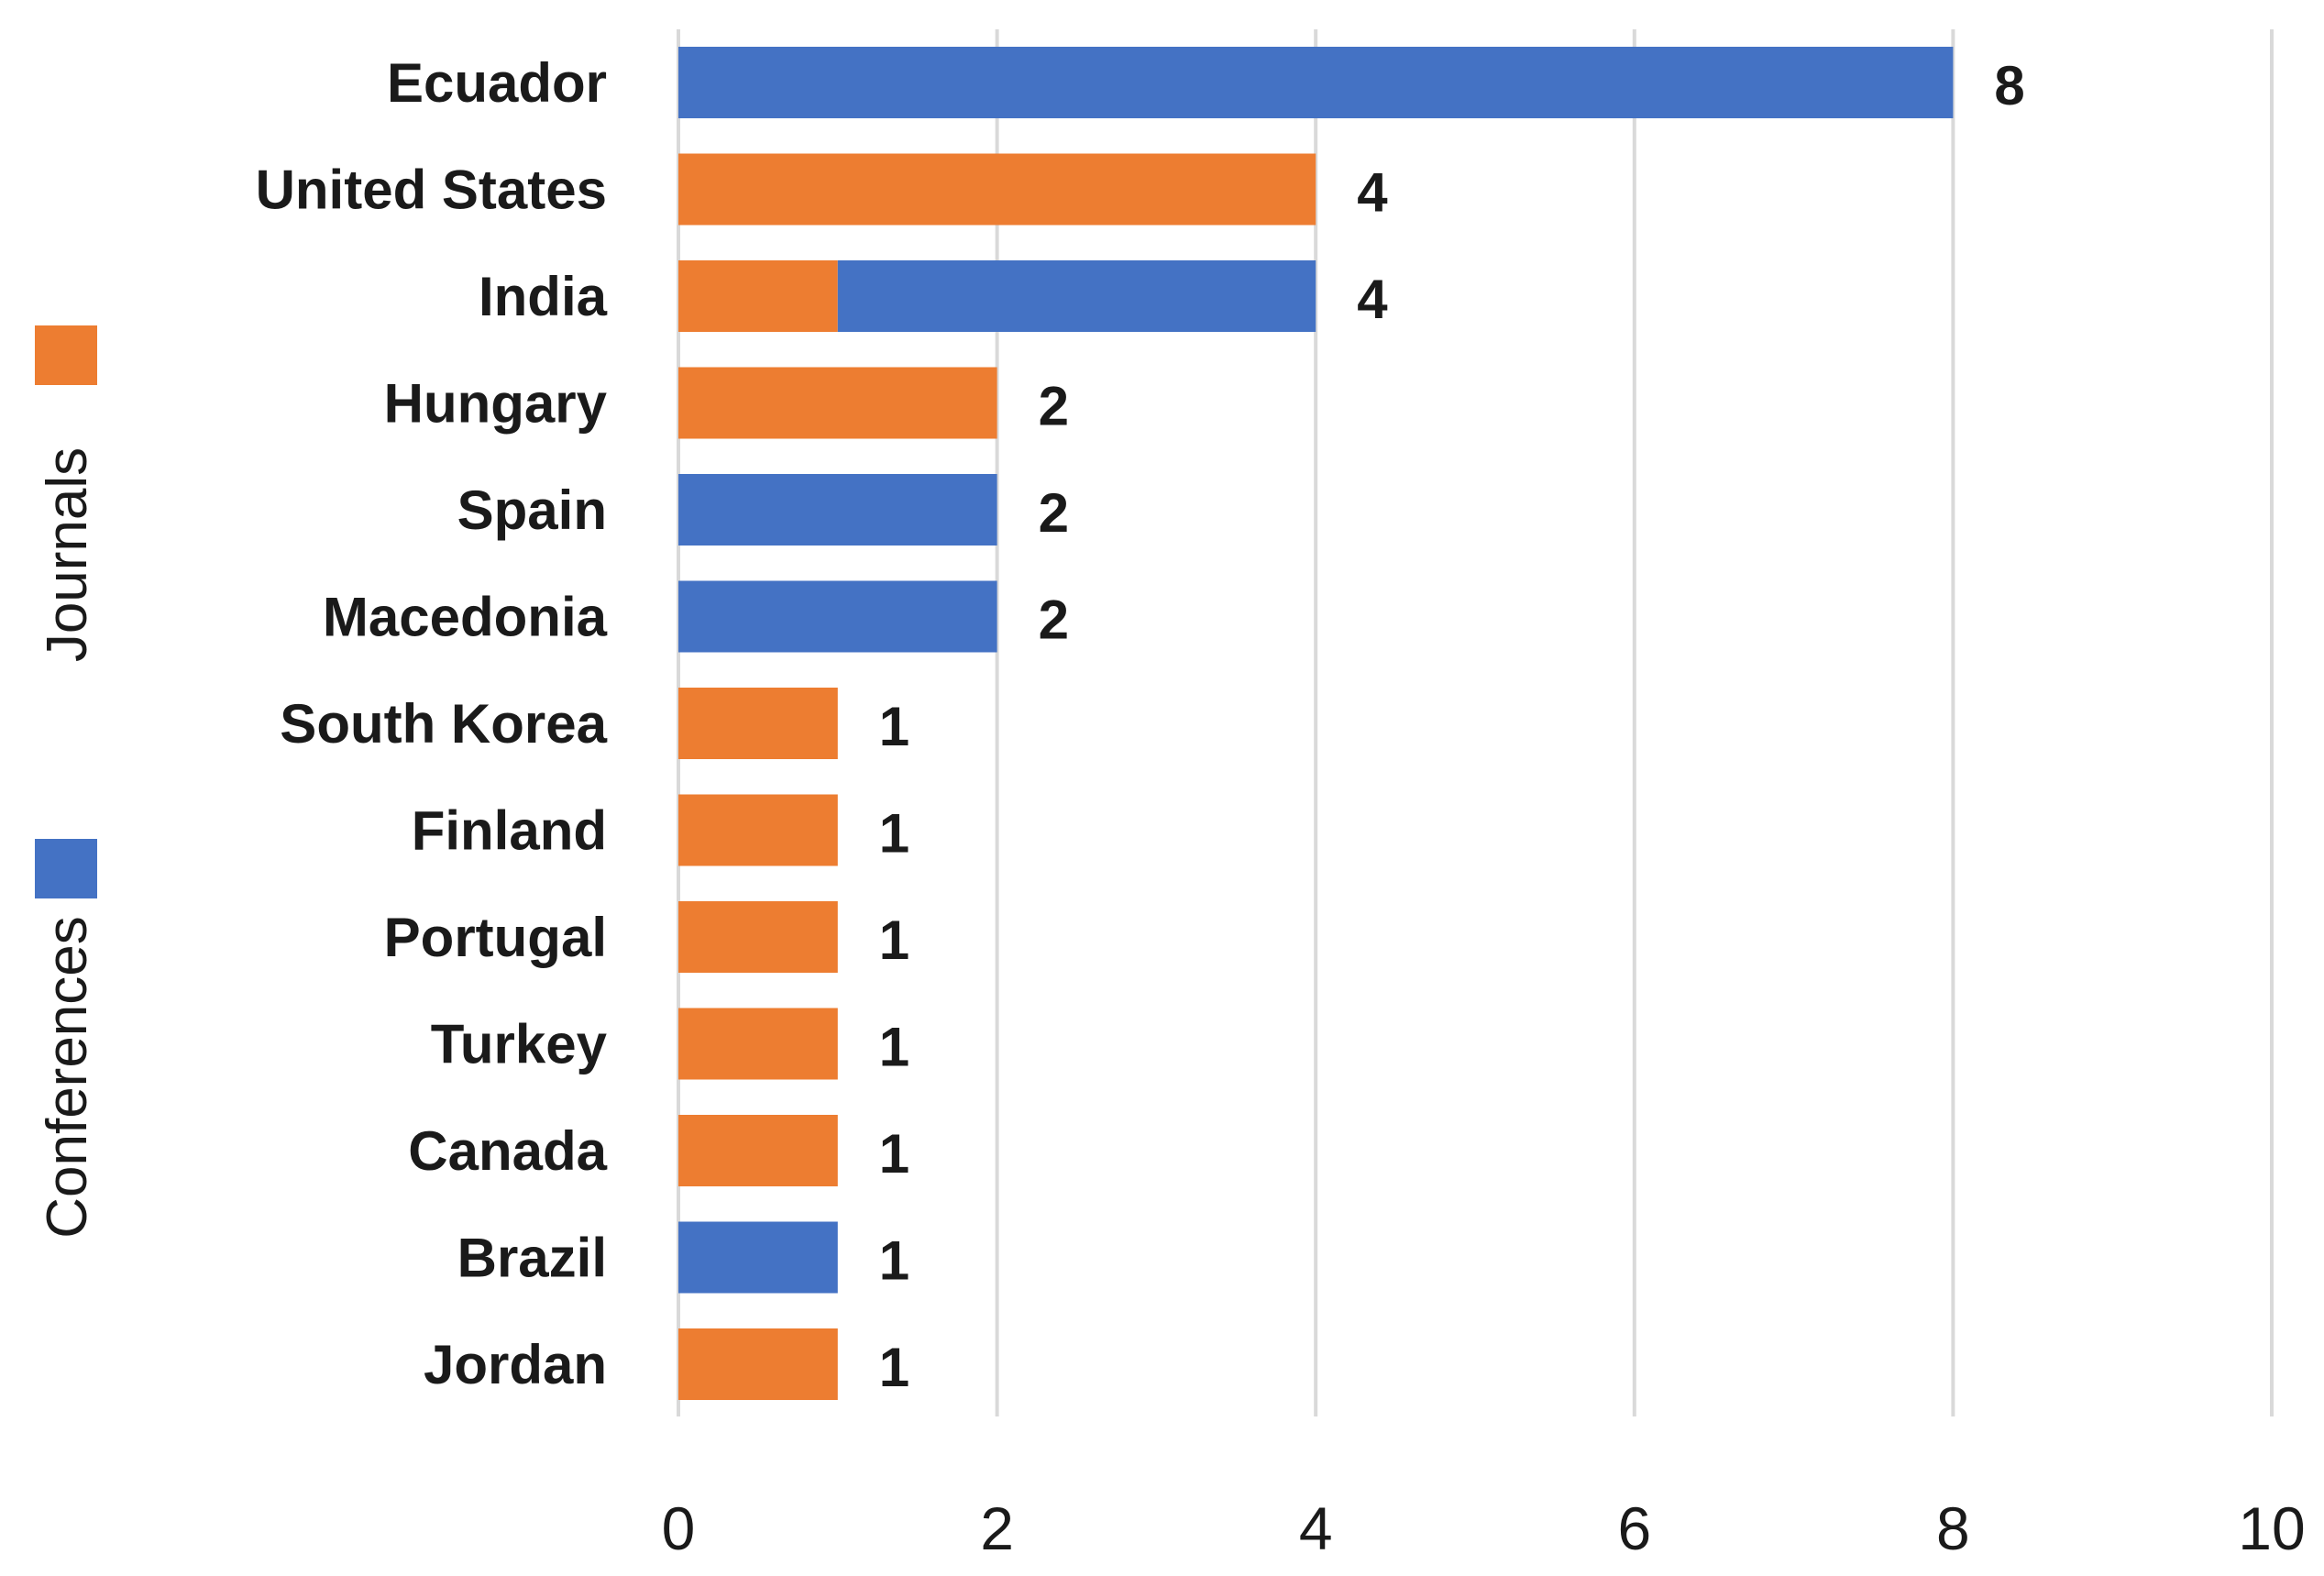 The height and width of the screenshot is (1576, 2324). Describe the element at coordinates (758, 1150) in the screenshot. I see `bar-journals-canada` at that location.